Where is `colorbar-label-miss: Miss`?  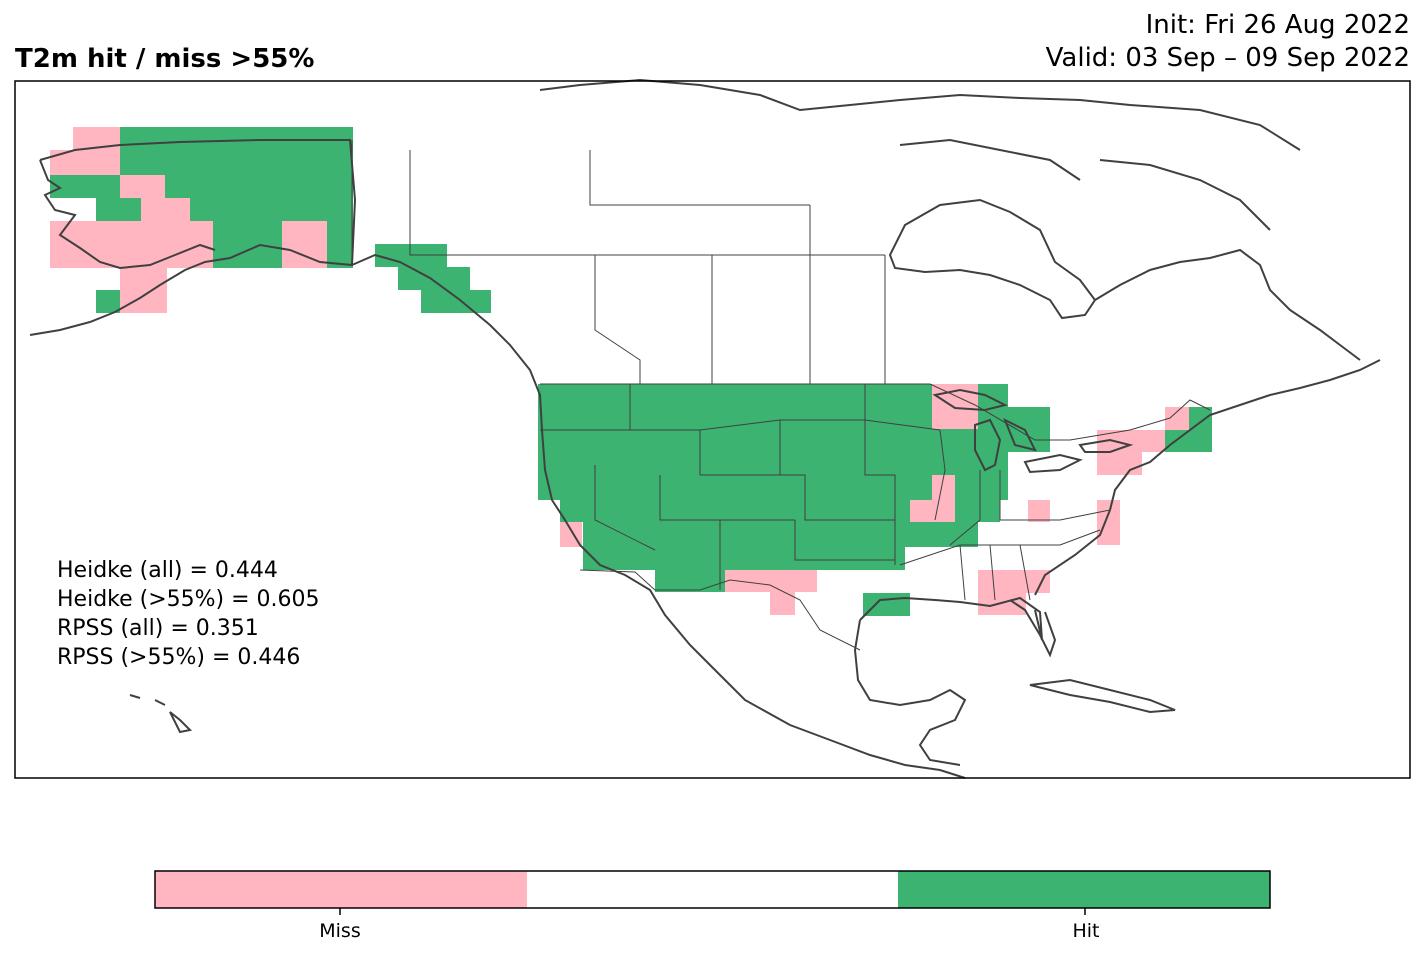 colorbar-label-miss: Miss is located at coordinates (340, 931).